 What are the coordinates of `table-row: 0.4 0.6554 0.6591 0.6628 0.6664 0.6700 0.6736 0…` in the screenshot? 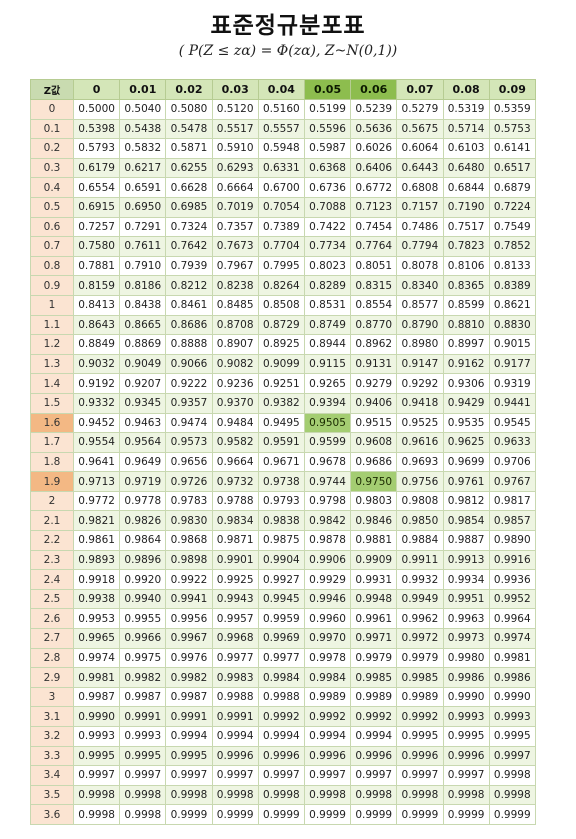 It's located at (283, 187).